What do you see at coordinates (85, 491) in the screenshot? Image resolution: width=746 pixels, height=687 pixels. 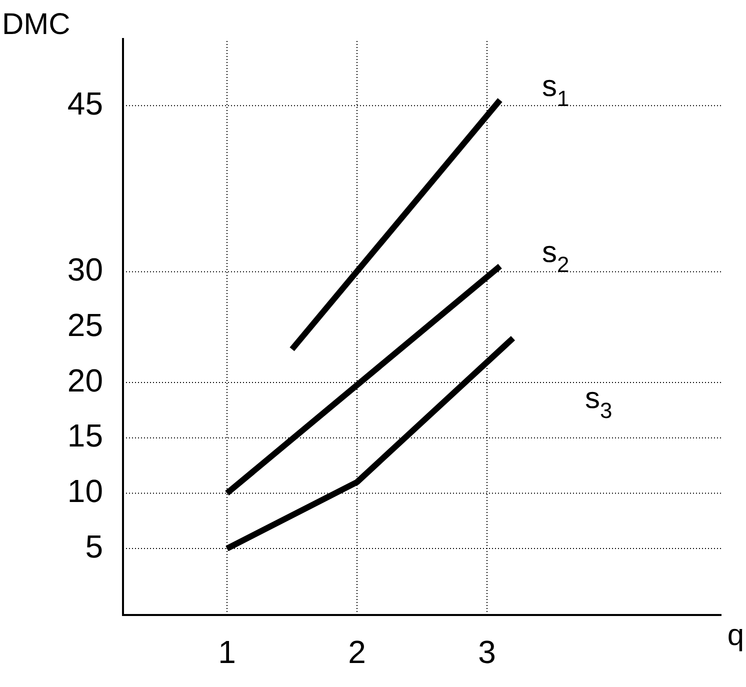 I see `y-tick-label: 10` at bounding box center [85, 491].